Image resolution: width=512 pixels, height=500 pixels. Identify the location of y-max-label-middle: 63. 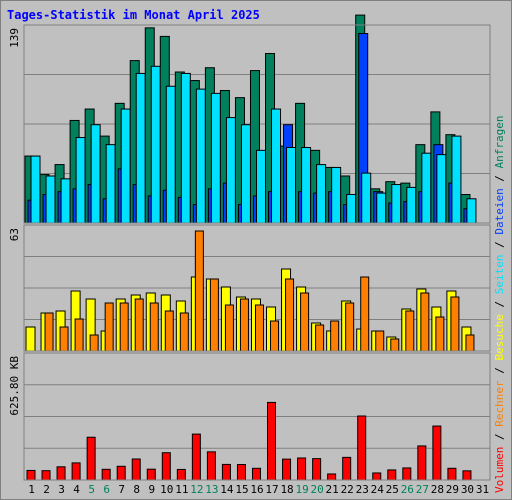
(14, 234).